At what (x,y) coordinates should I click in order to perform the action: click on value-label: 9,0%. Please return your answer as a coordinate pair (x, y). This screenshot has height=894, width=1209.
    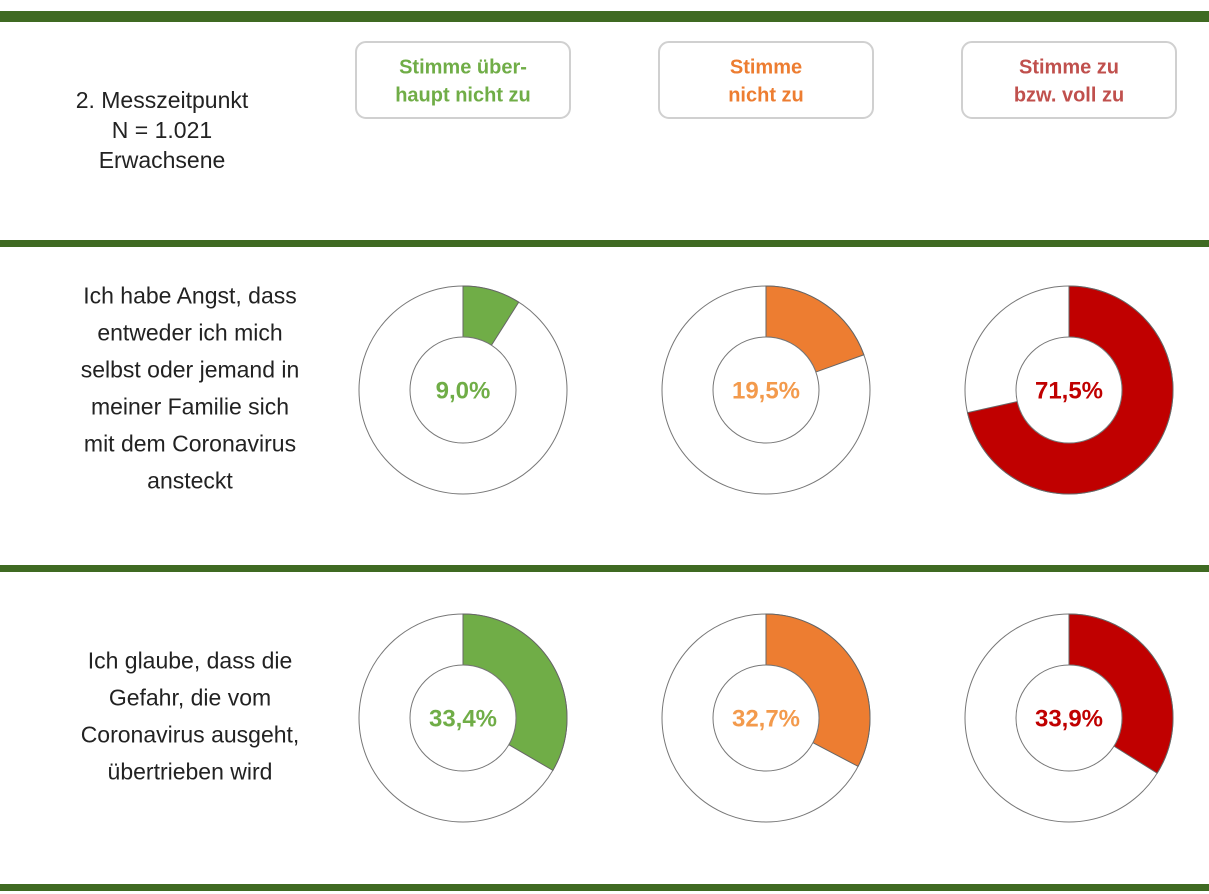
    Looking at the image, I should click on (463, 390).